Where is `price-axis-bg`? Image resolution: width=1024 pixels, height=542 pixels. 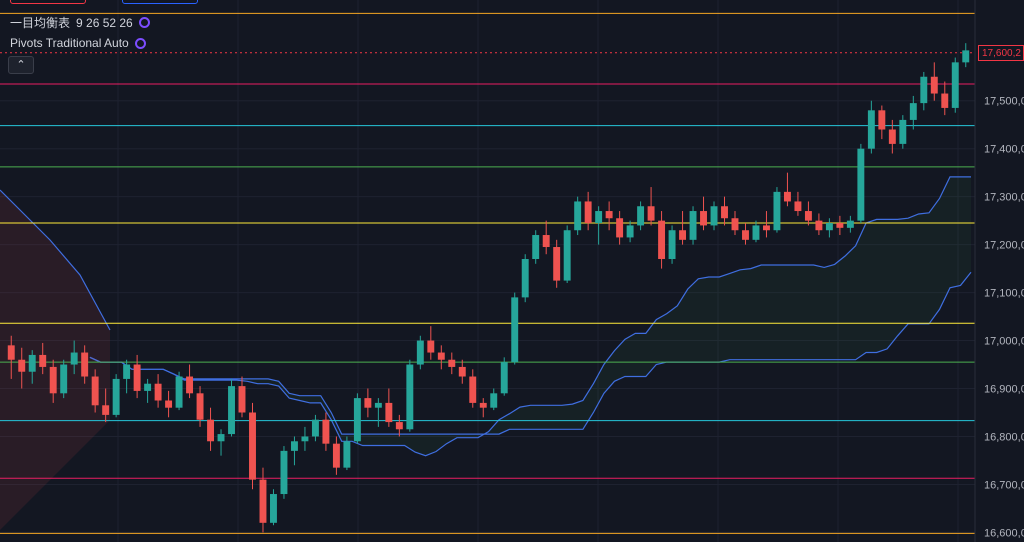
price-axis-bg is located at coordinates (999, 271).